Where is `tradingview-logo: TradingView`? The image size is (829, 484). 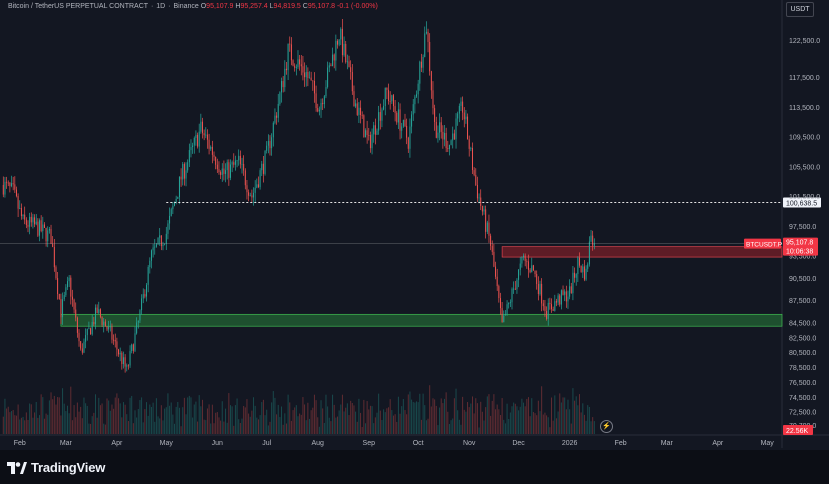
tradingview-logo: TradingView is located at coordinates (56, 467).